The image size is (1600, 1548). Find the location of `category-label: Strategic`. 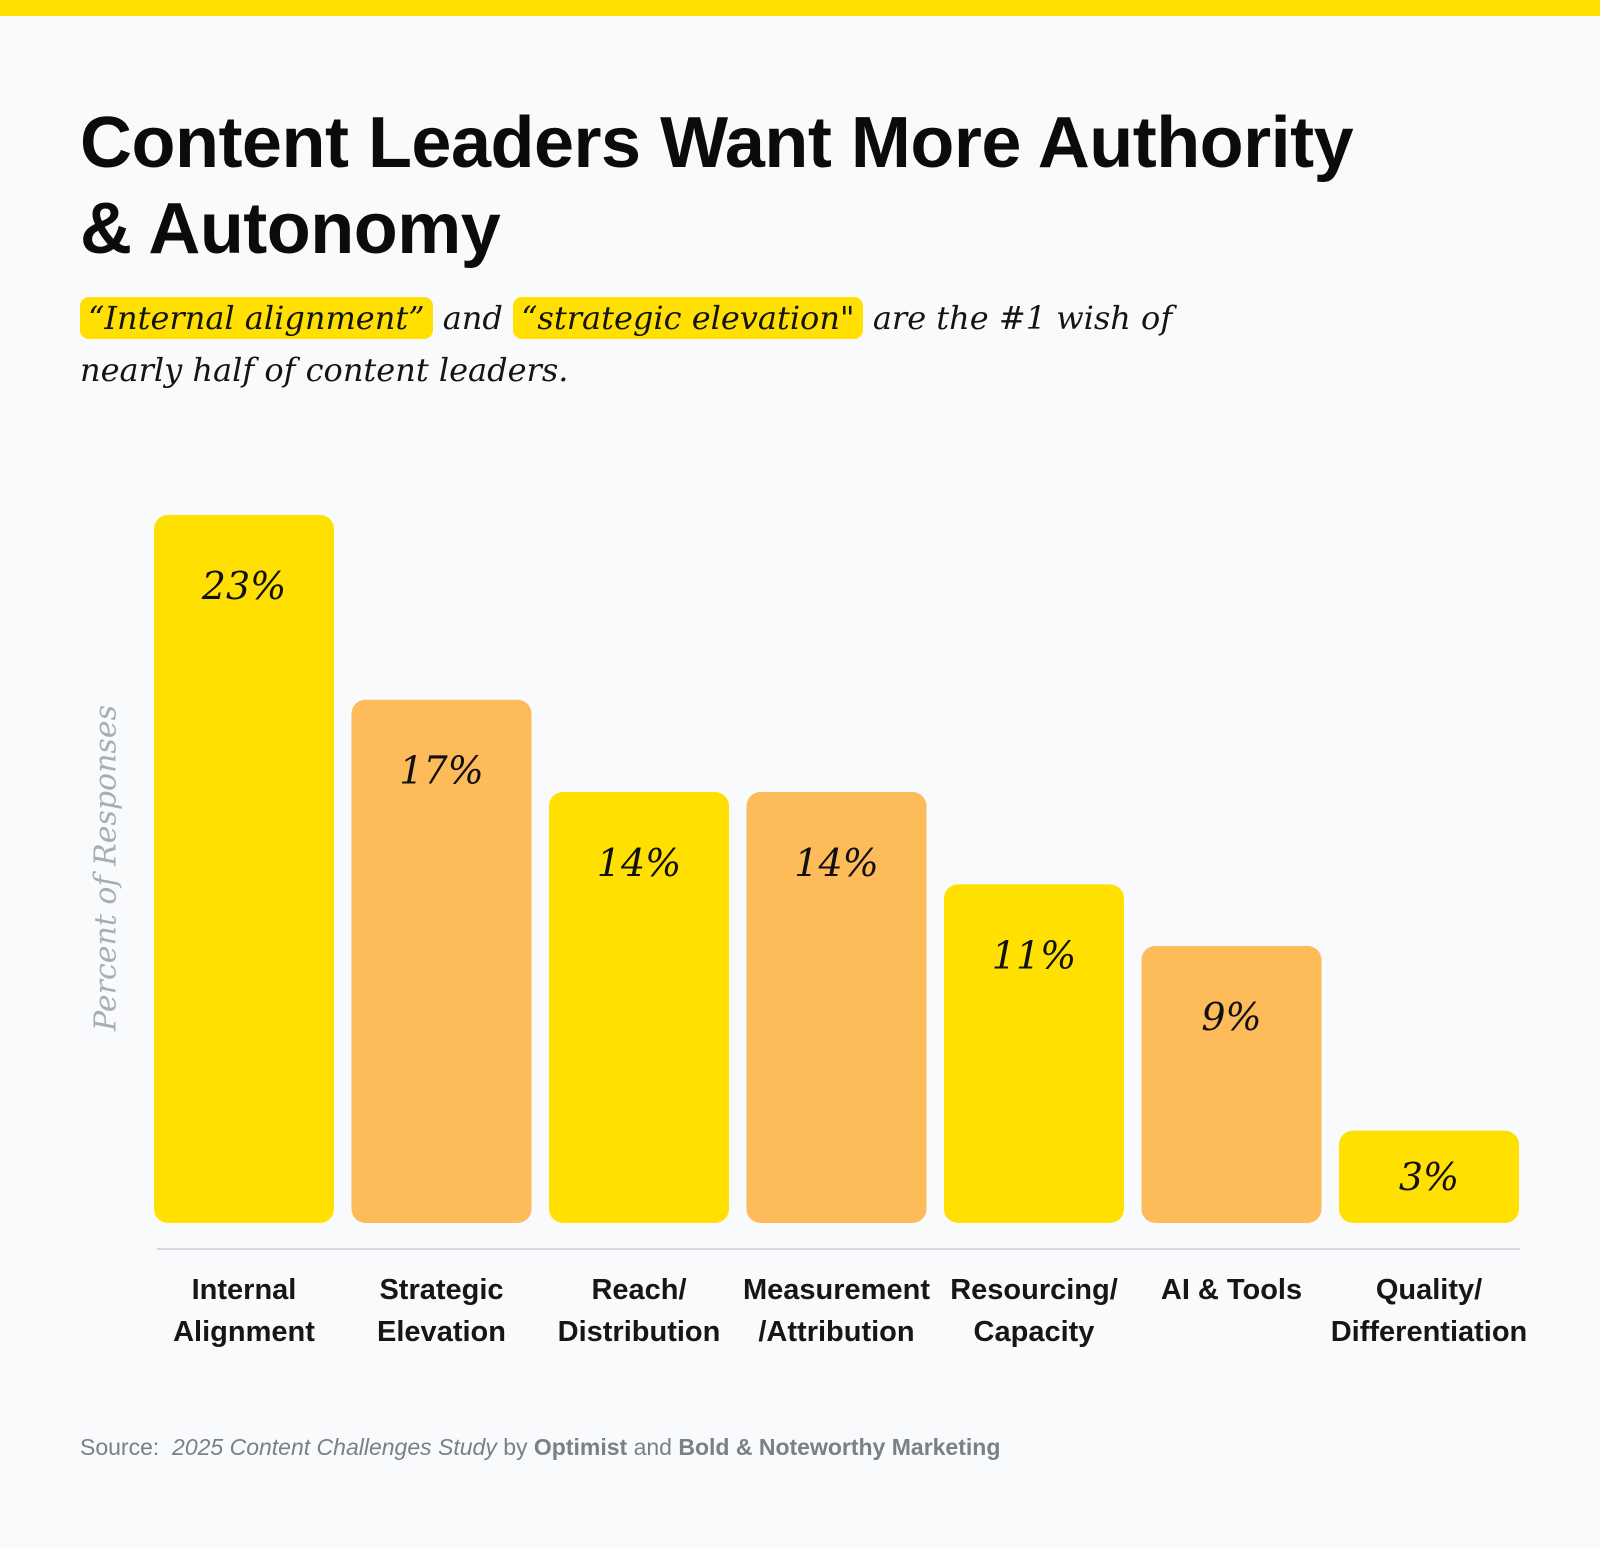

category-label: Strategic is located at coordinates (441, 1290).